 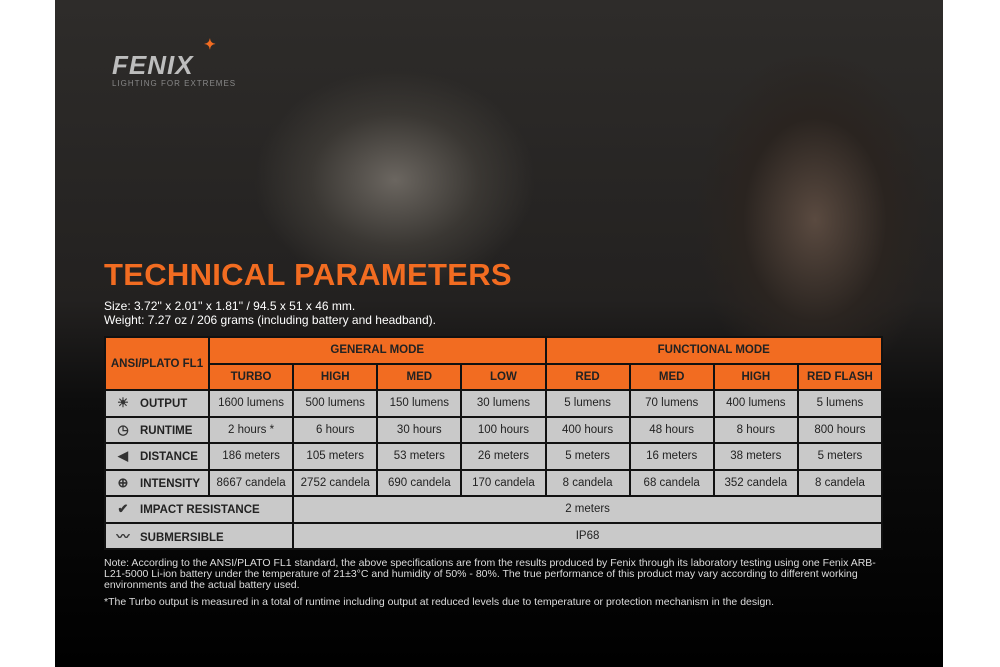 What do you see at coordinates (251, 376) in the screenshot?
I see `mode-header: TURBO` at bounding box center [251, 376].